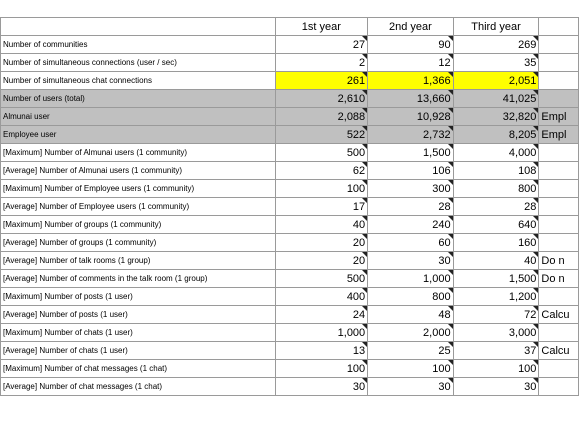 This screenshot has height=424, width=579. Describe the element at coordinates (410, 332) in the screenshot. I see `year2-value-cell: 2,000` at that location.